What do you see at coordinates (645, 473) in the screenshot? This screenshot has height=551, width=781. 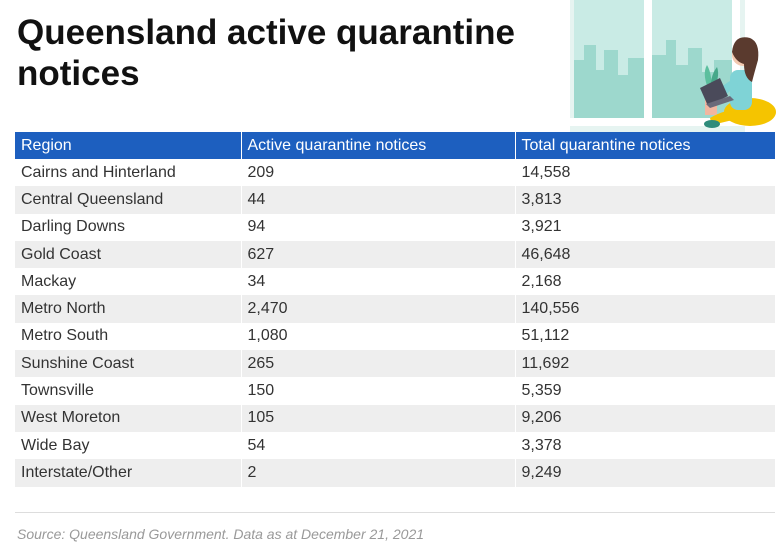 I see `cell-total: 9,249` at bounding box center [645, 473].